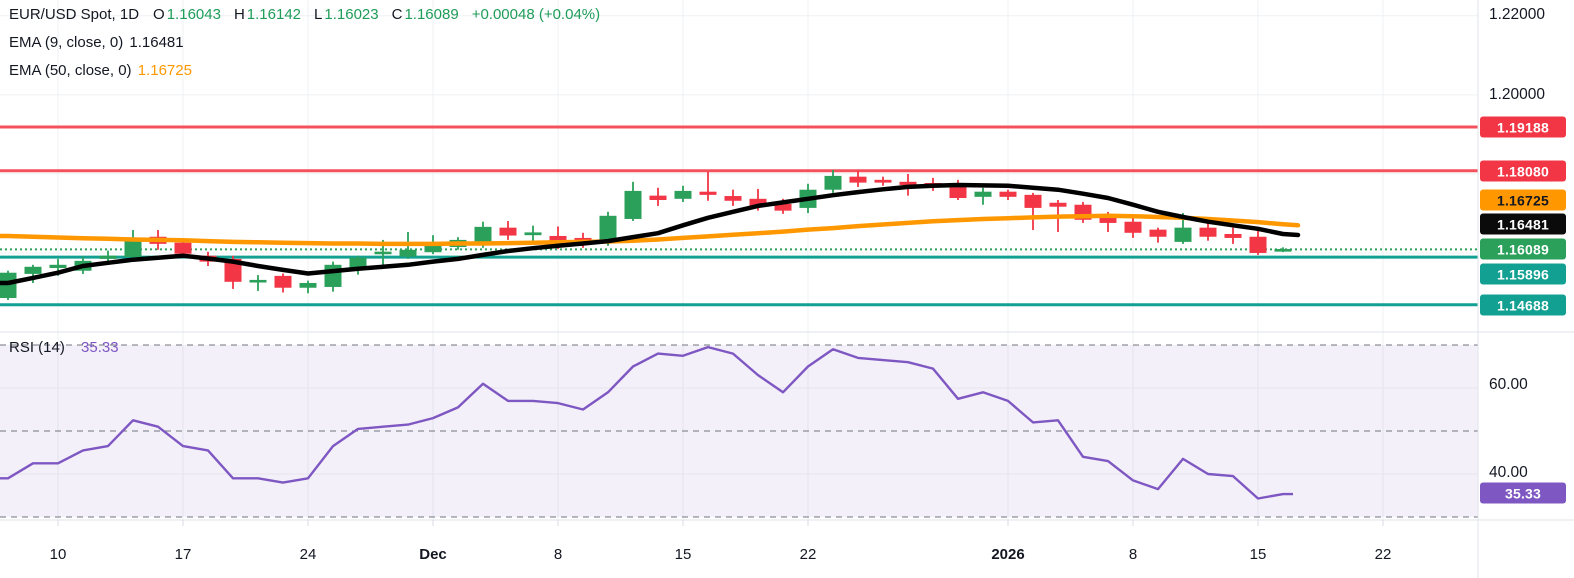 The image size is (1574, 578). What do you see at coordinates (193, 14) in the screenshot?
I see `ohlc-open-value: 1.16043` at bounding box center [193, 14].